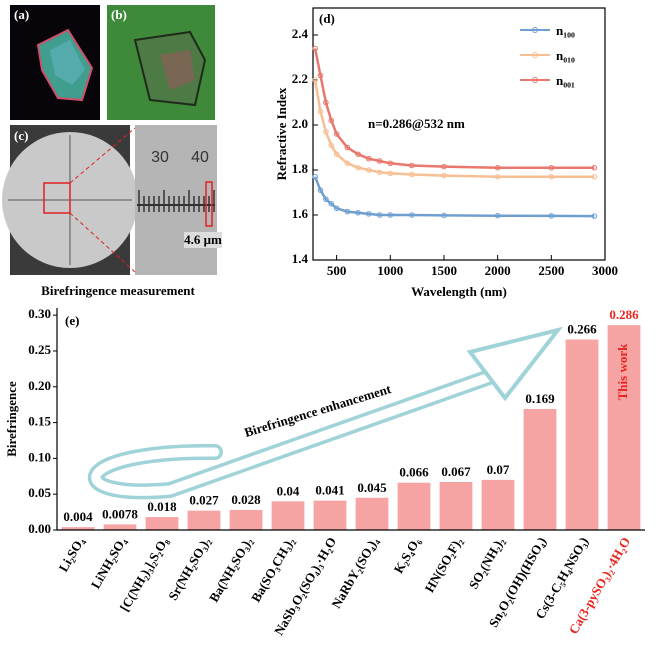  Describe the element at coordinates (176, 201) in the screenshot. I see `scale-ticks` at that location.